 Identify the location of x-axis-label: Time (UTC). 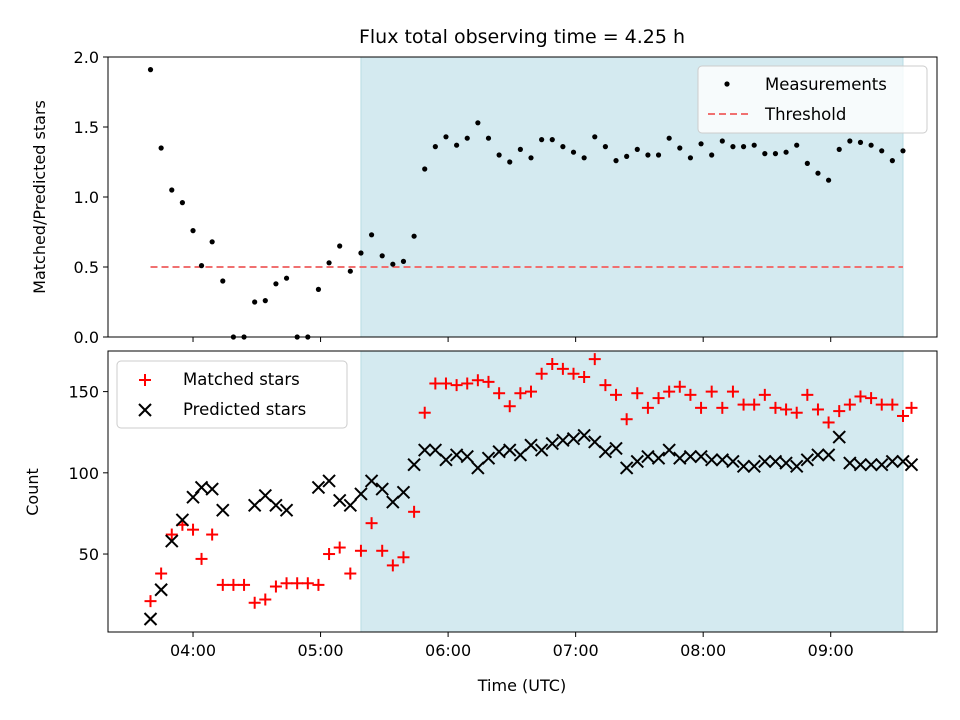
(521, 685).